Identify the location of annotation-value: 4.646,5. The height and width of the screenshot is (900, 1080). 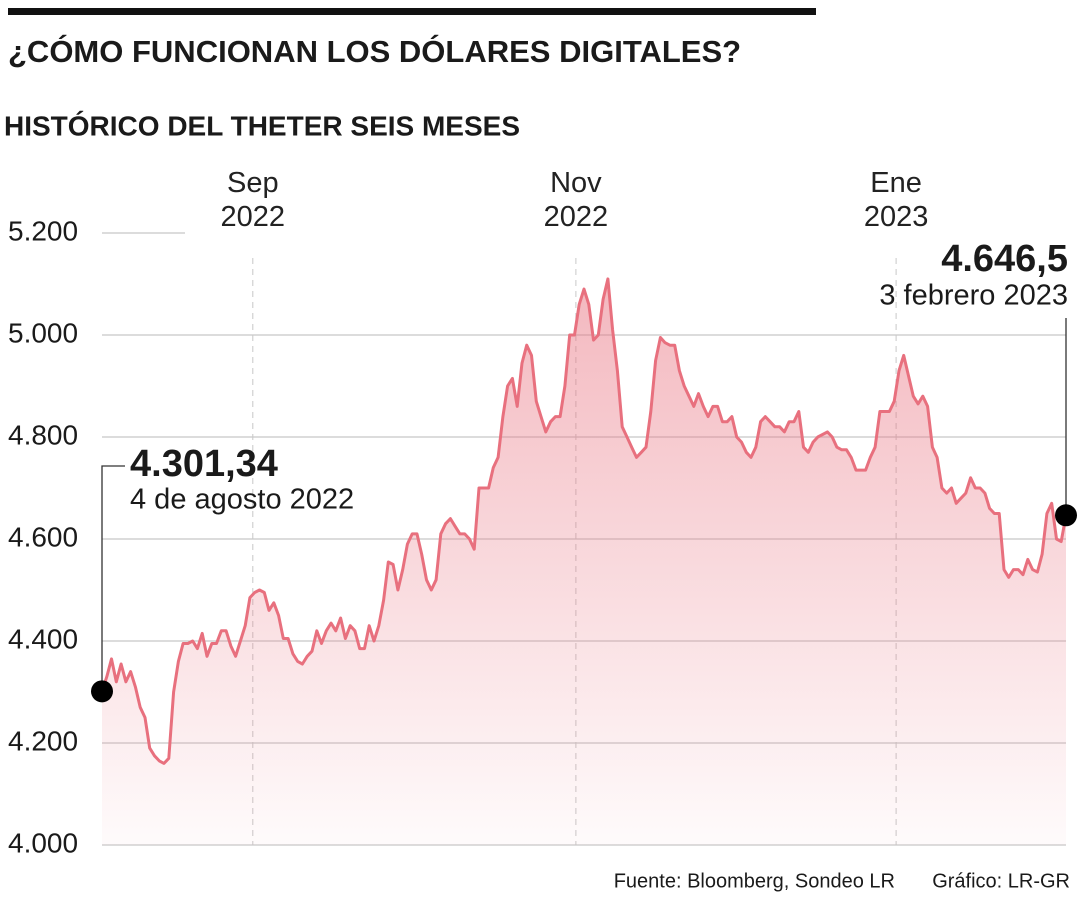
(1004, 259).